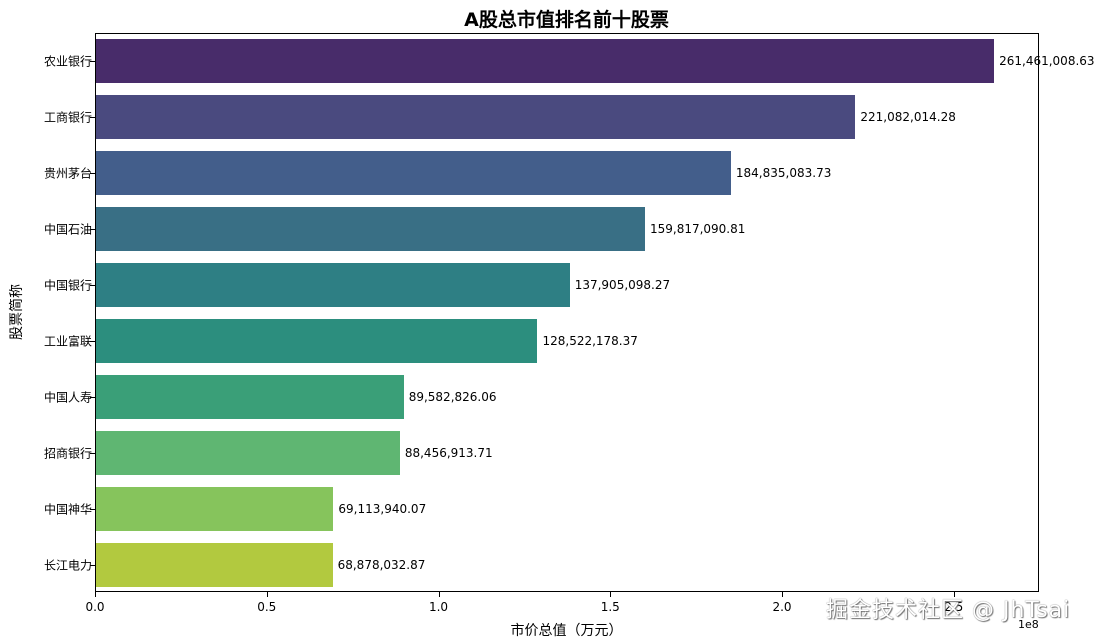 The height and width of the screenshot is (640, 1108). What do you see at coordinates (452, 397) in the screenshot?
I see `value-label: 89,582,826.06` at bounding box center [452, 397].